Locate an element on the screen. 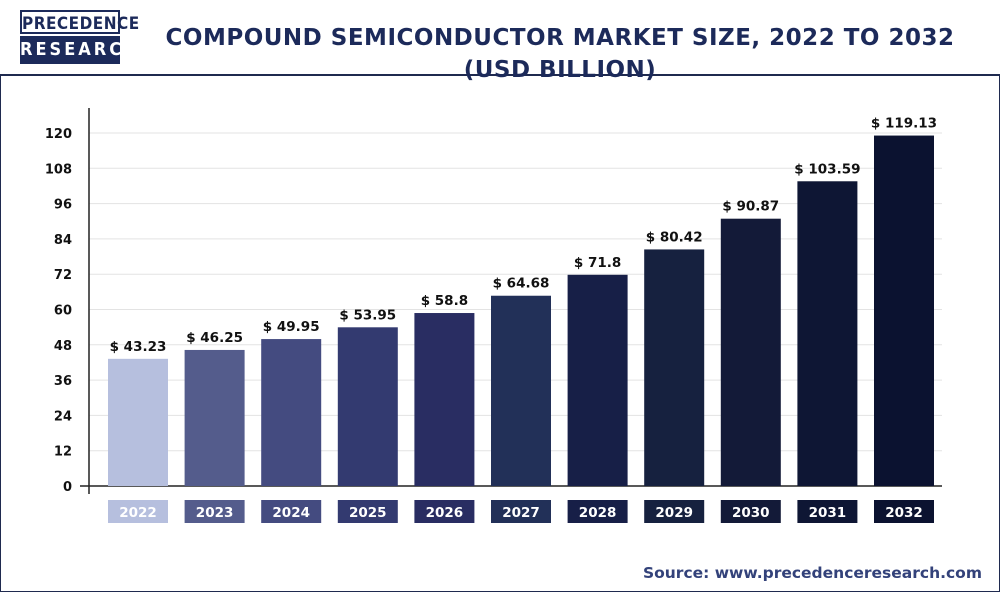 Image resolution: width=1000 pixels, height=592 pixels. data-label: $ 49.95 is located at coordinates (291, 327).